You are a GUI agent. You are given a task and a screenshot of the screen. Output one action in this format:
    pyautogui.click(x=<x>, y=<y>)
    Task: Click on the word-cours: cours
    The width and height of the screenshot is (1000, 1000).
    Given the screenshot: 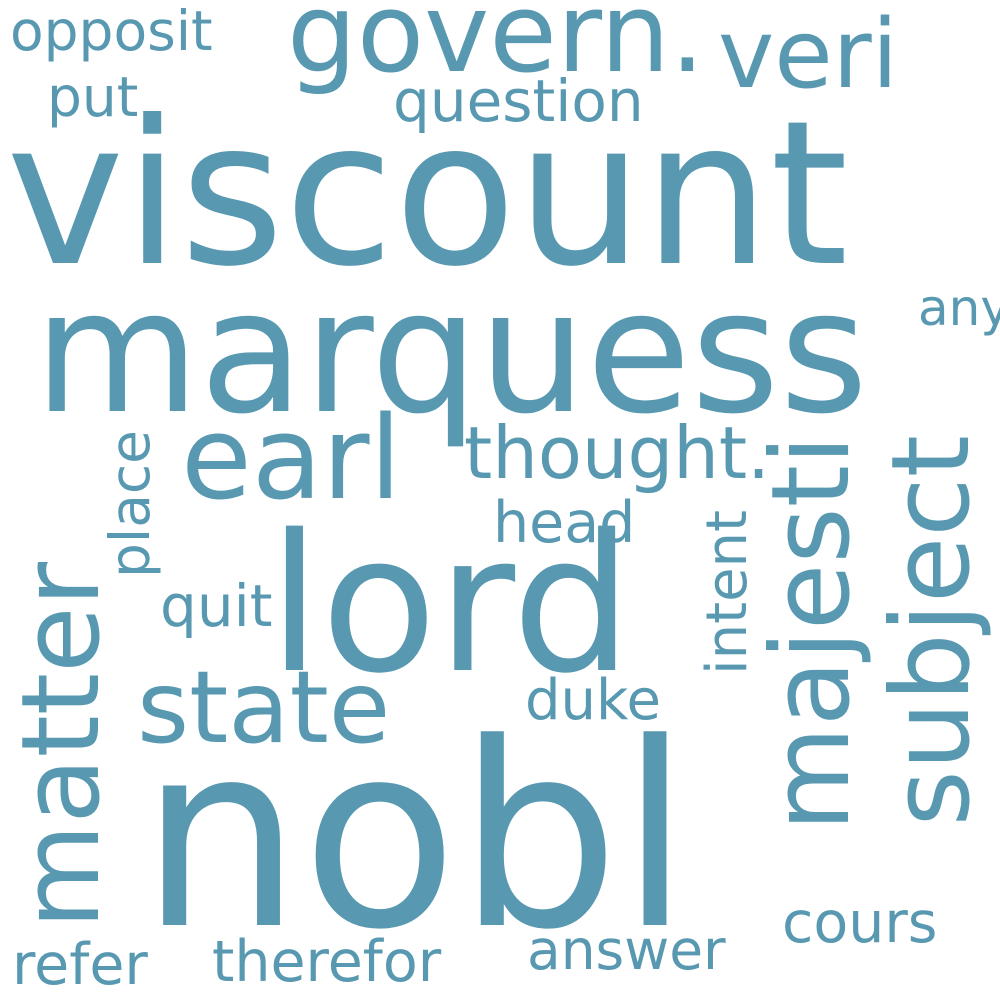 What is the action you would take?
    pyautogui.click(x=860, y=923)
    